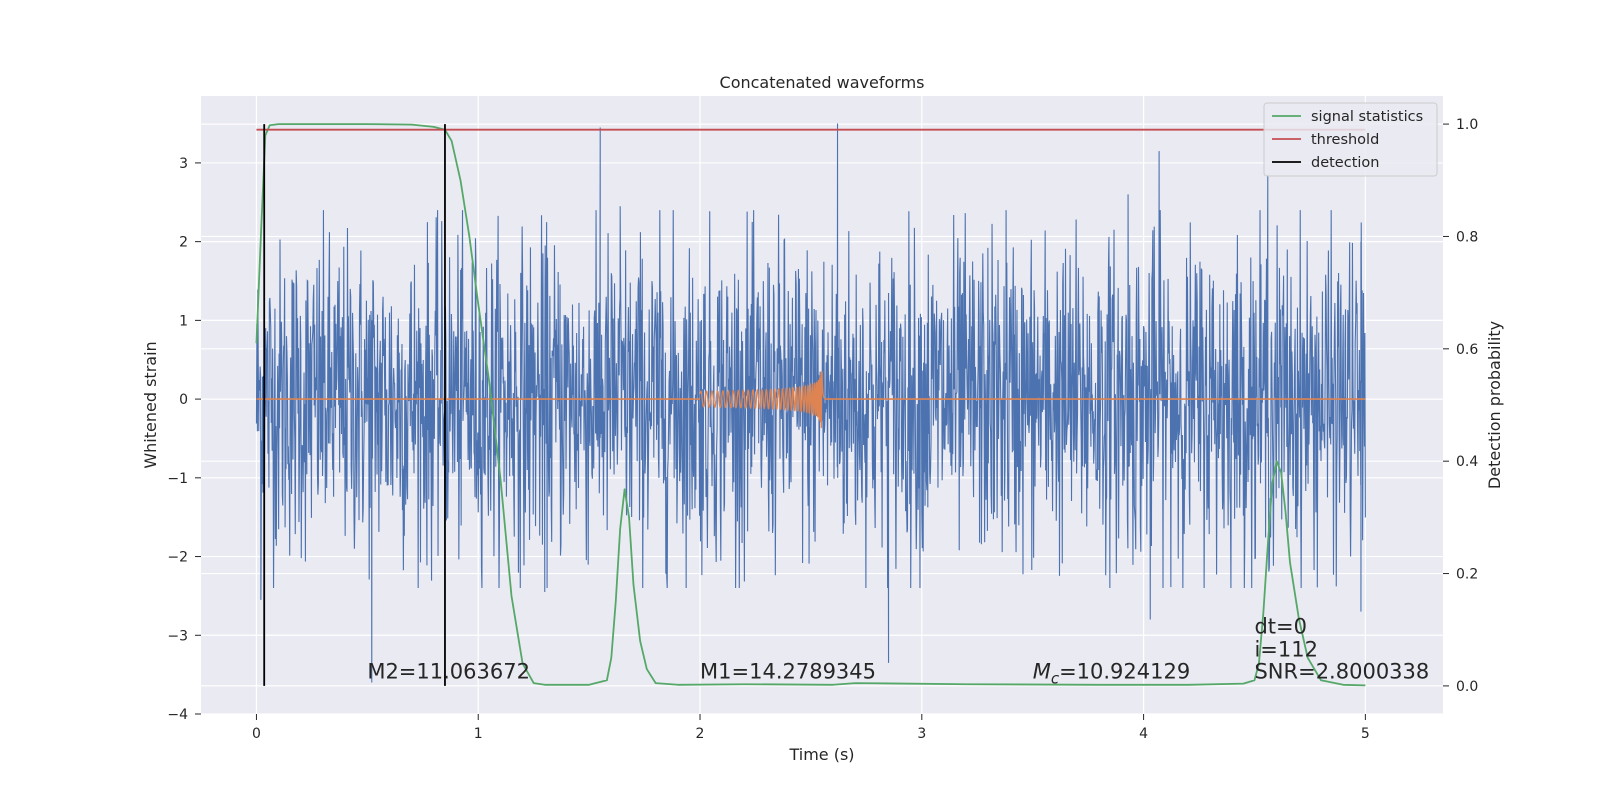 This screenshot has width=1600, height=800. What do you see at coordinates (1345, 163) in the screenshot?
I see `legend-label-detection: detection` at bounding box center [1345, 163].